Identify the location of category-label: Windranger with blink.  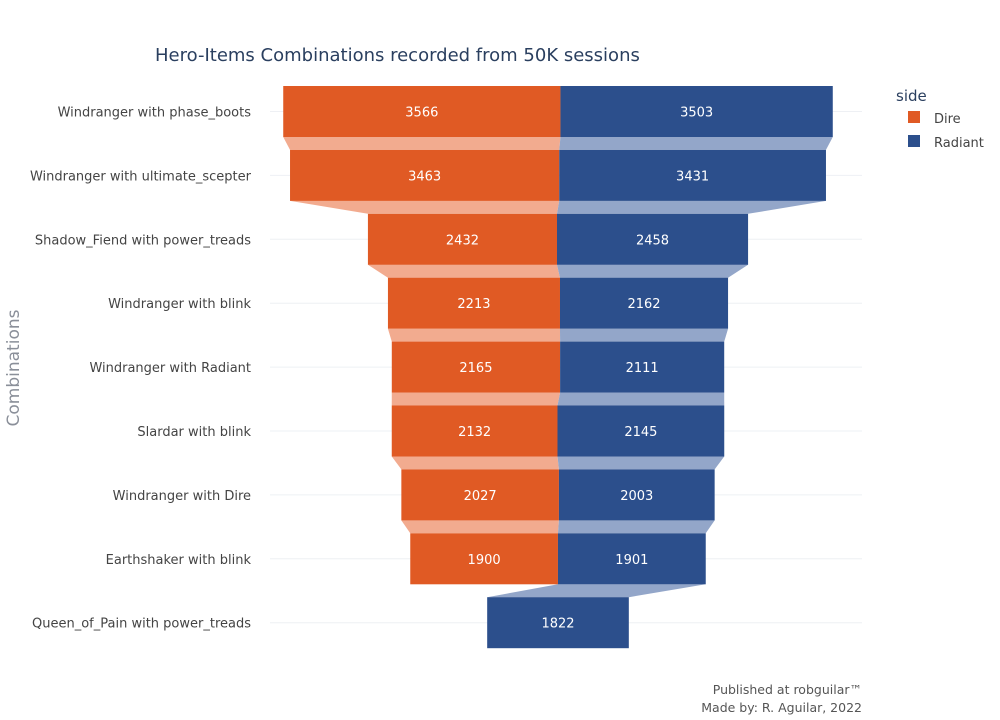
(179, 304).